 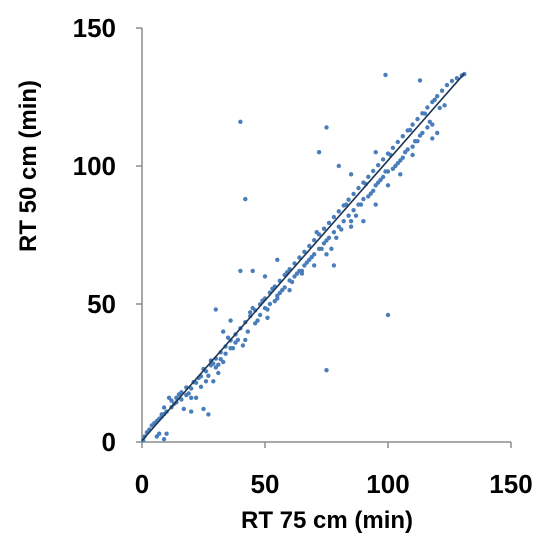 I want to click on x-axis-title: RT 75 cm (min), so click(x=327, y=520).